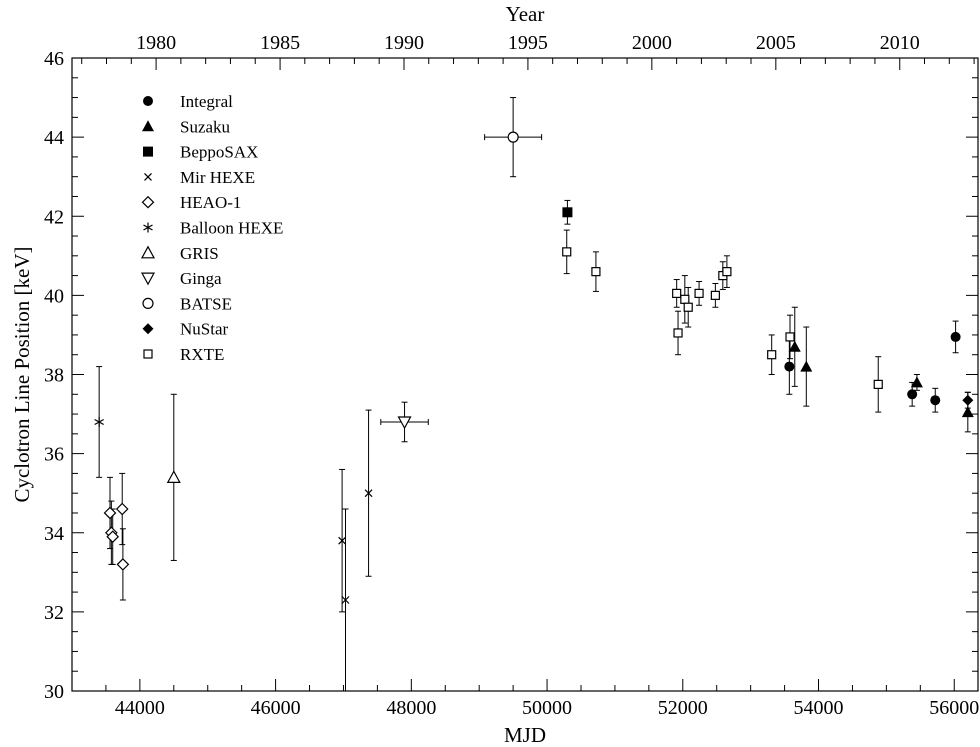  Describe the element at coordinates (547, 708) in the screenshot. I see `x-tick-label: 50000` at that location.